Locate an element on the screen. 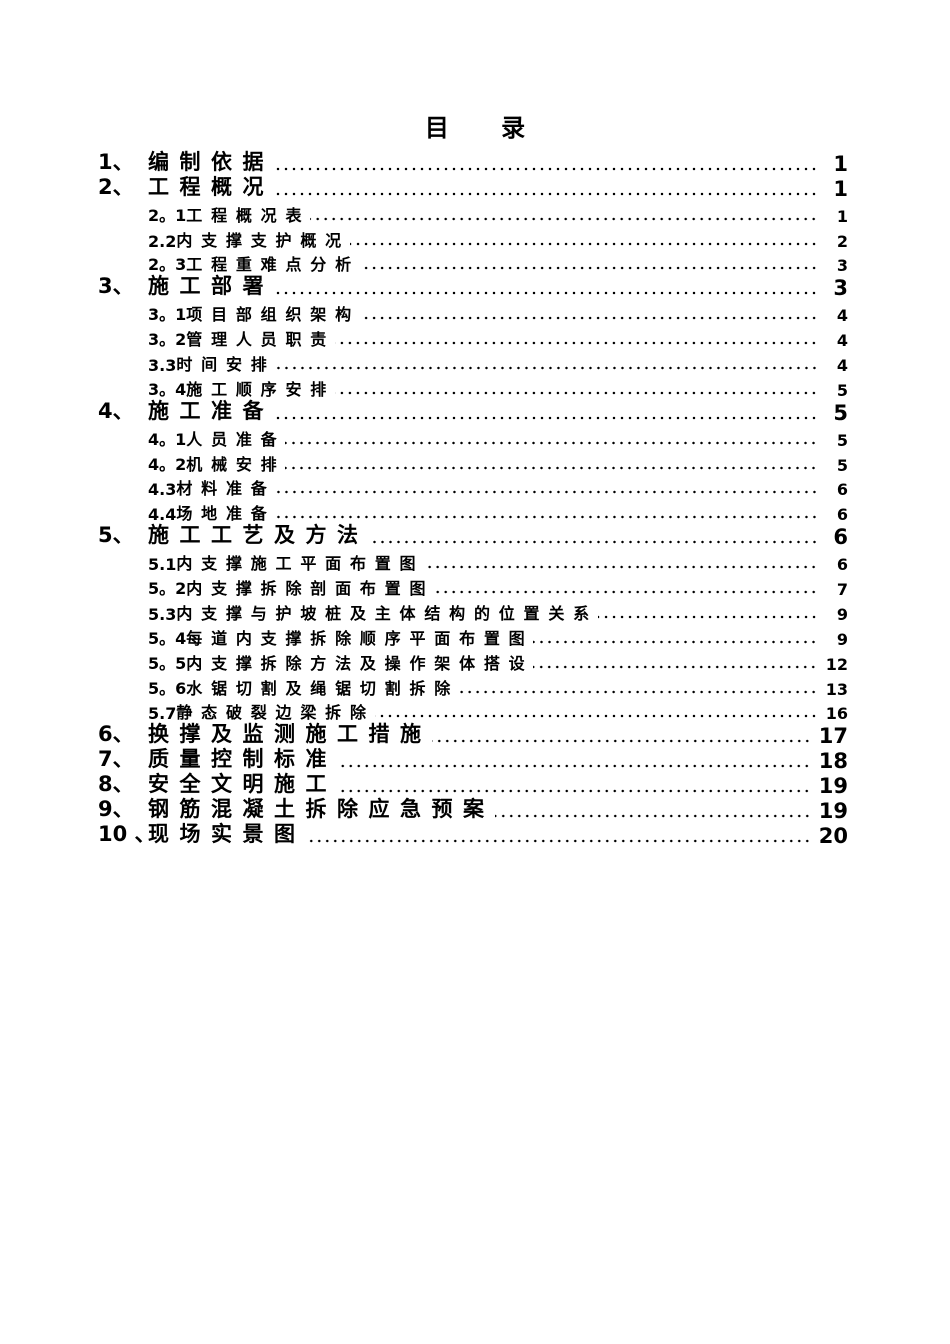  toc-entry-number: 2。1 is located at coordinates (167, 215).